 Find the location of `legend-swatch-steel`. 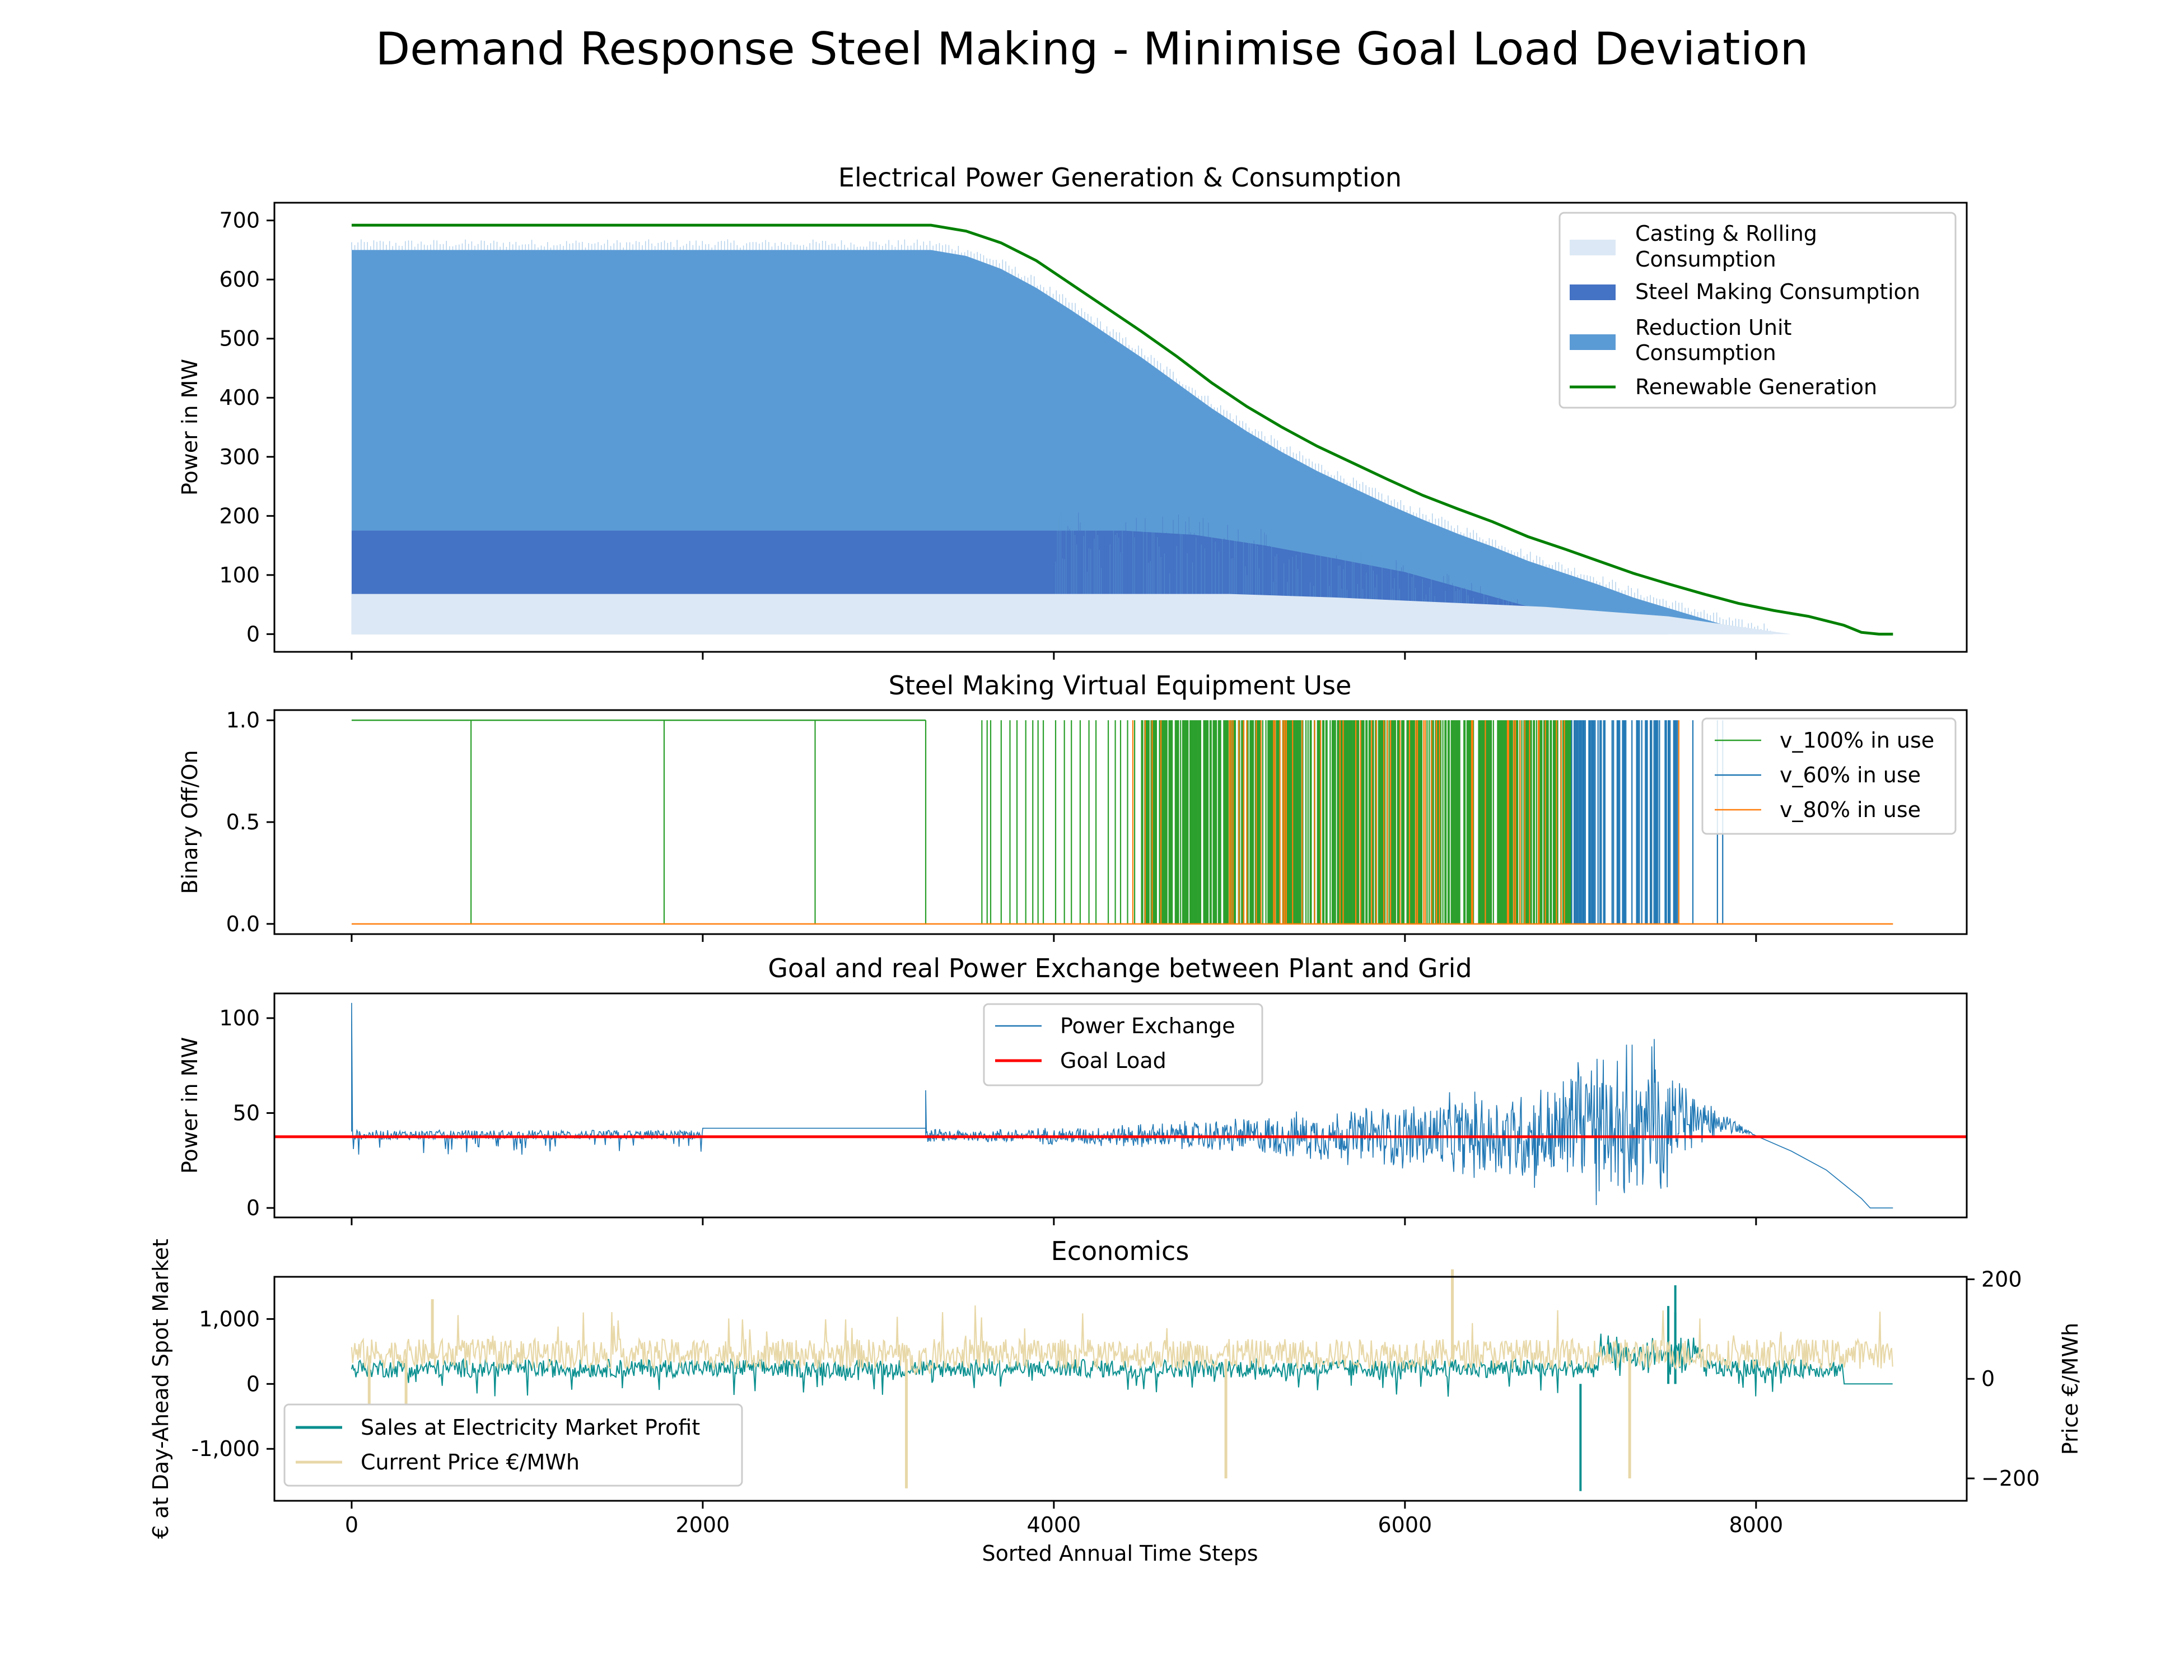

legend-swatch-steel is located at coordinates (1593, 292).